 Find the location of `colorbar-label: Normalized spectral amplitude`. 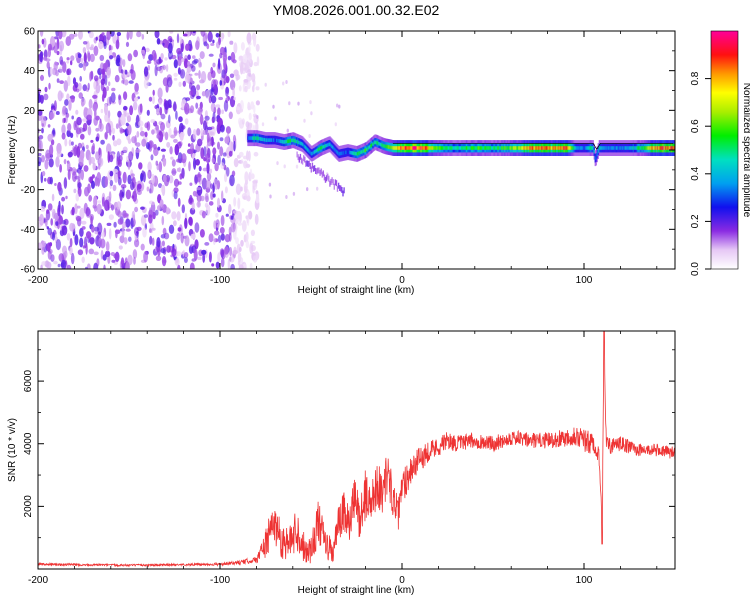

colorbar-label: Normalized spectral amplitude is located at coordinates (745, 150).